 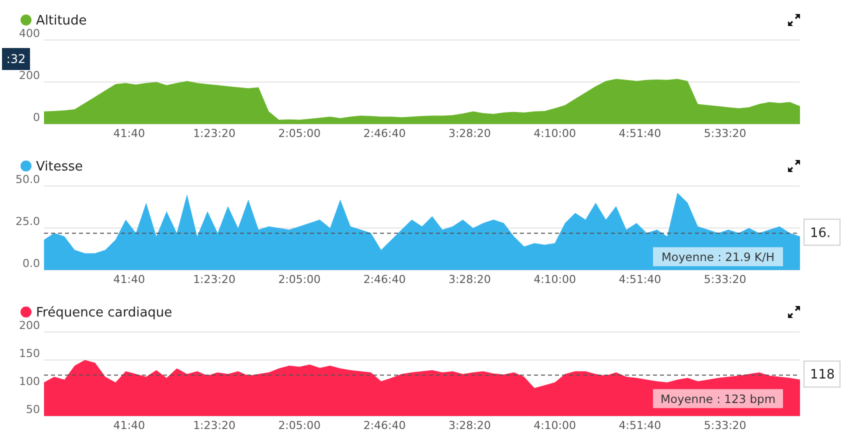 I want to click on y-tick-label: 0, so click(x=36, y=117).